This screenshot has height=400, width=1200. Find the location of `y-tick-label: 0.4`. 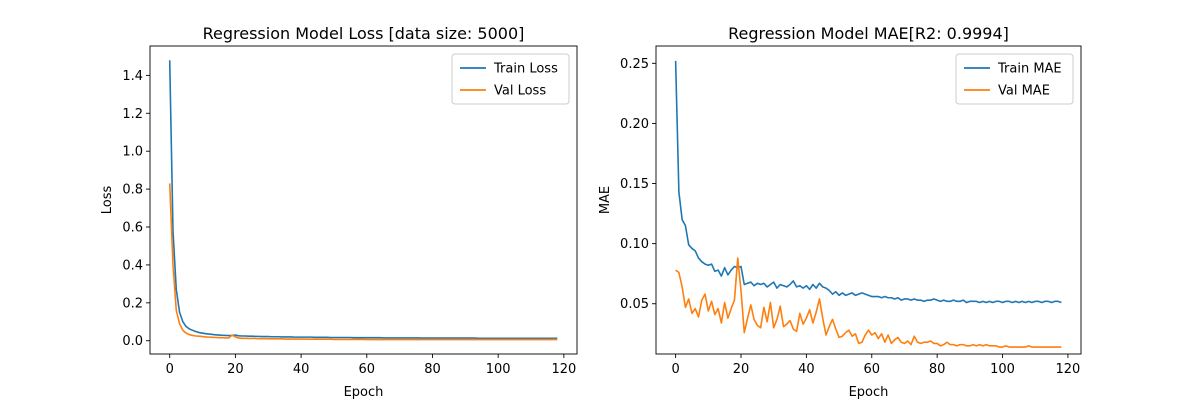

y-tick-label: 0.4 is located at coordinates (132, 265).